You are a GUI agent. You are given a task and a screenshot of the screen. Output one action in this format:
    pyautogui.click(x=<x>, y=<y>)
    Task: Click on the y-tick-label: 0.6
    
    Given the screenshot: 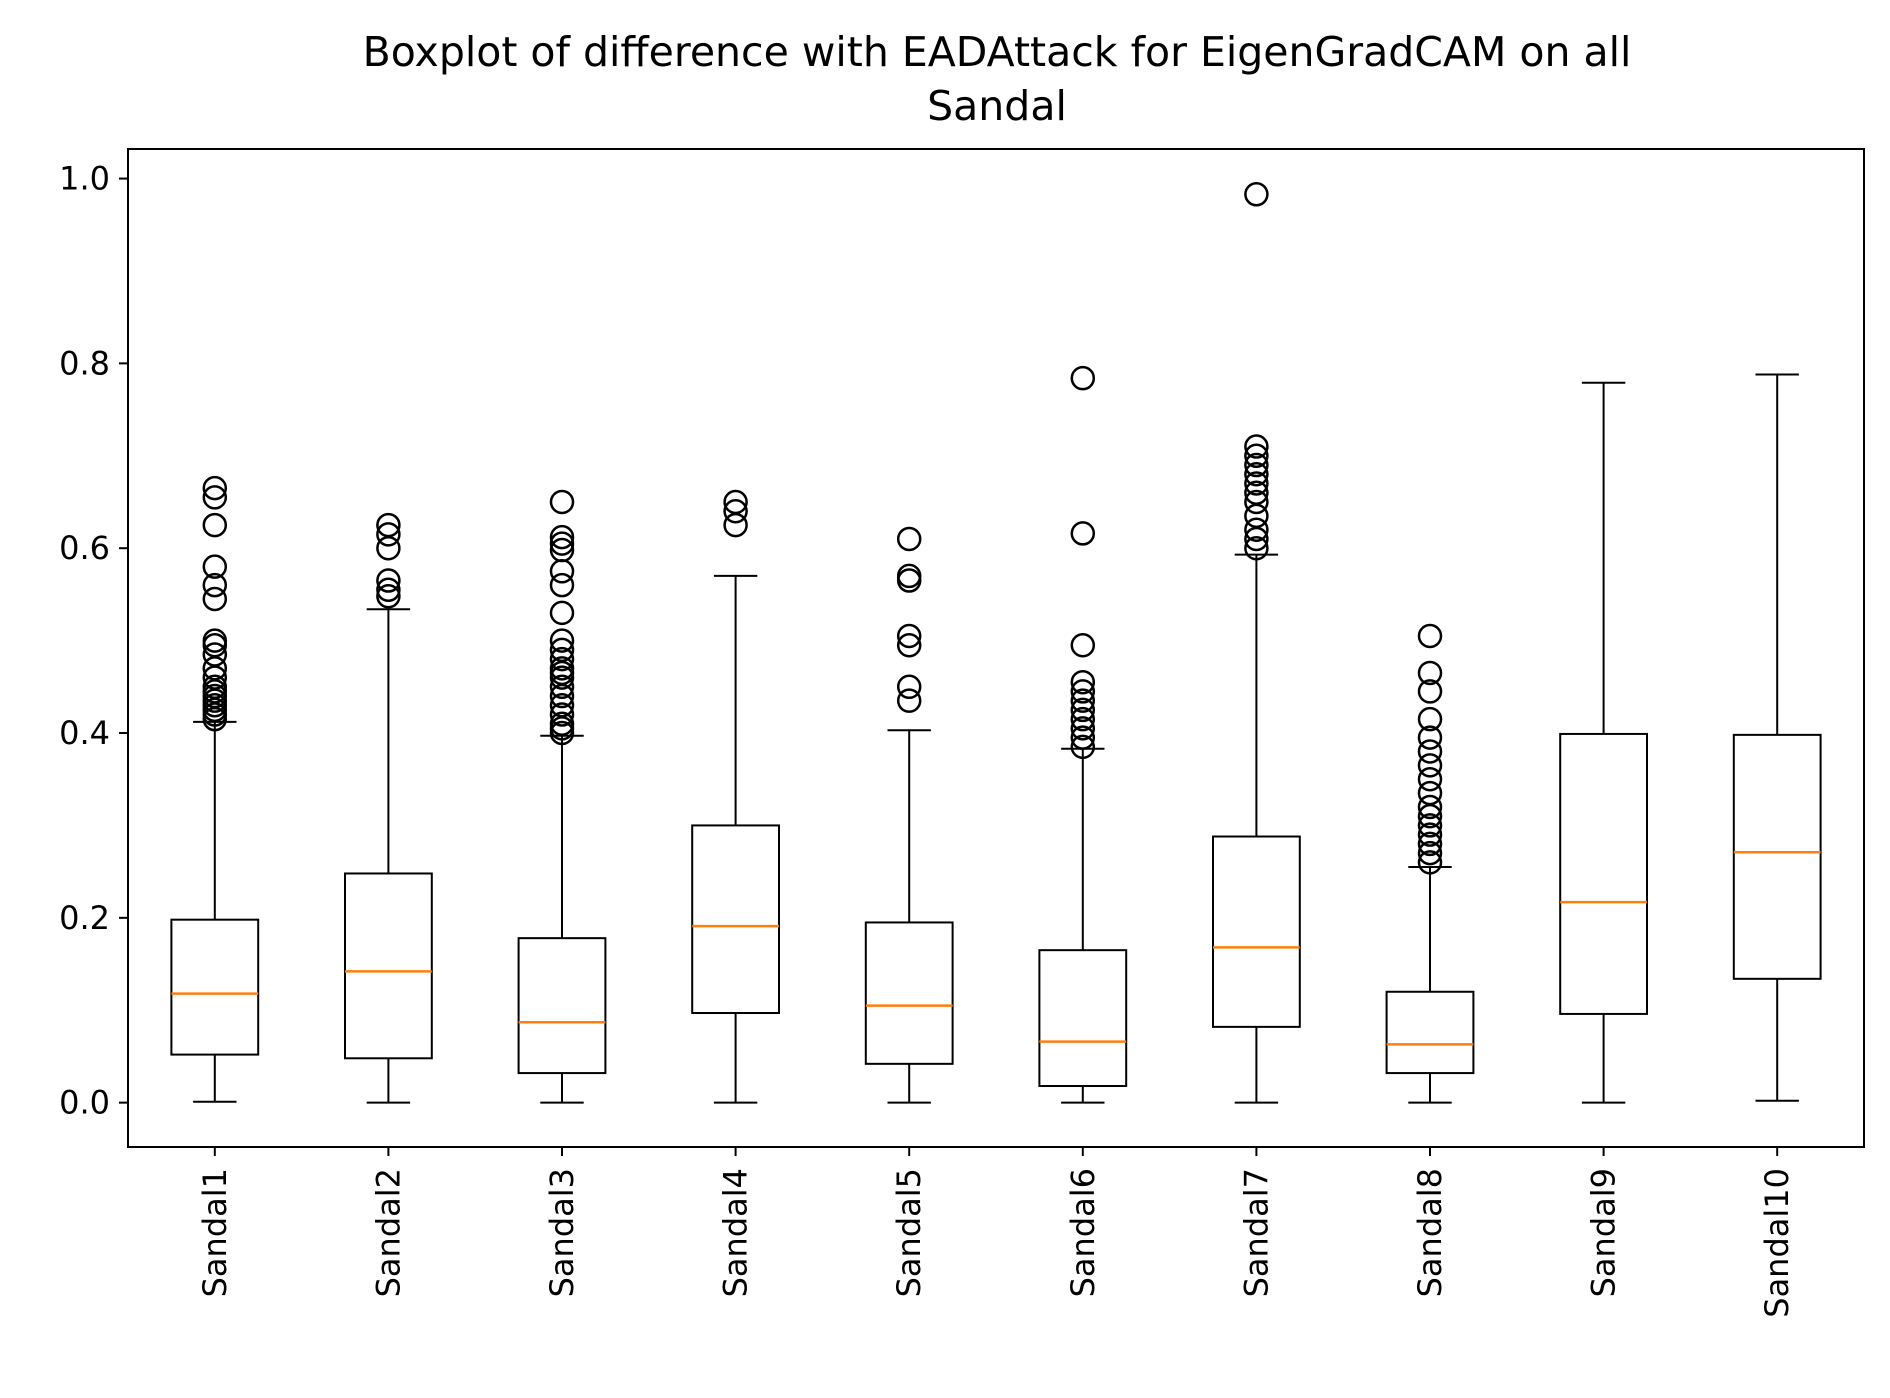 What is the action you would take?
    pyautogui.click(x=84, y=548)
    